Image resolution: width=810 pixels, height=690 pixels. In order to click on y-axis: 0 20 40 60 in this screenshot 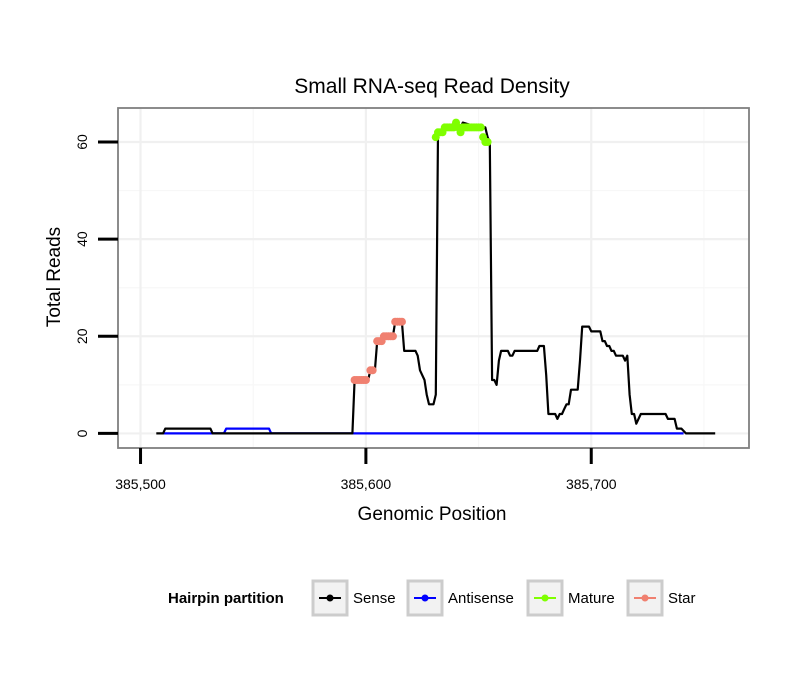, I will do `click(96, 285)`.